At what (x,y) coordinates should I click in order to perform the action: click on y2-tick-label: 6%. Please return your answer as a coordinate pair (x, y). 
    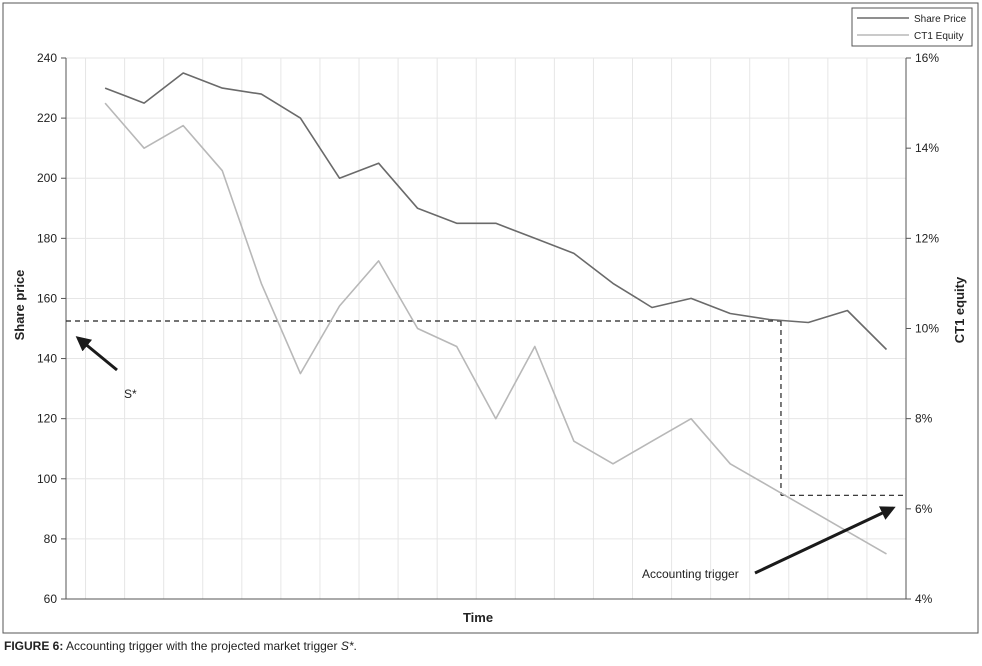
    Looking at the image, I should click on (924, 509).